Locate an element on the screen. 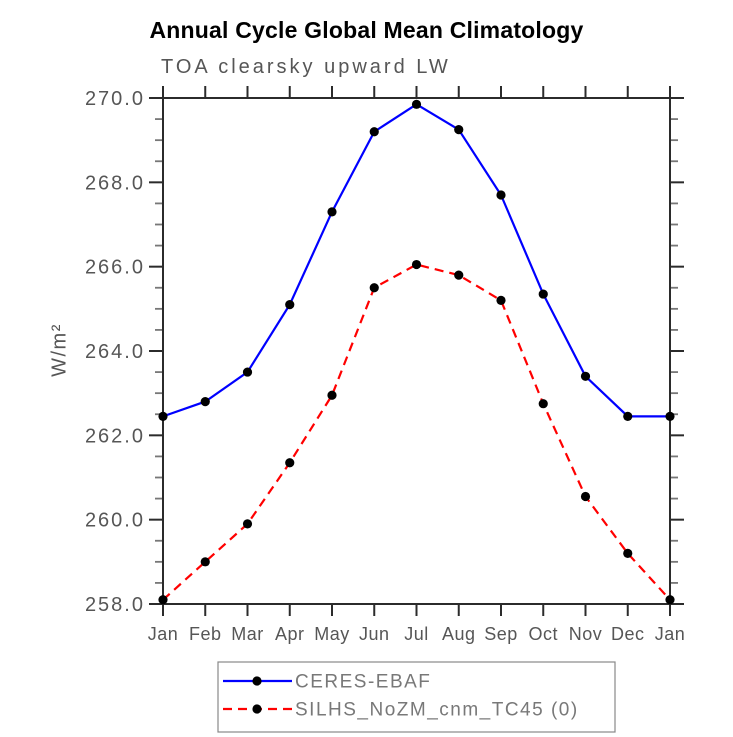  y-tick-label: 268.0 is located at coordinates (115, 183).